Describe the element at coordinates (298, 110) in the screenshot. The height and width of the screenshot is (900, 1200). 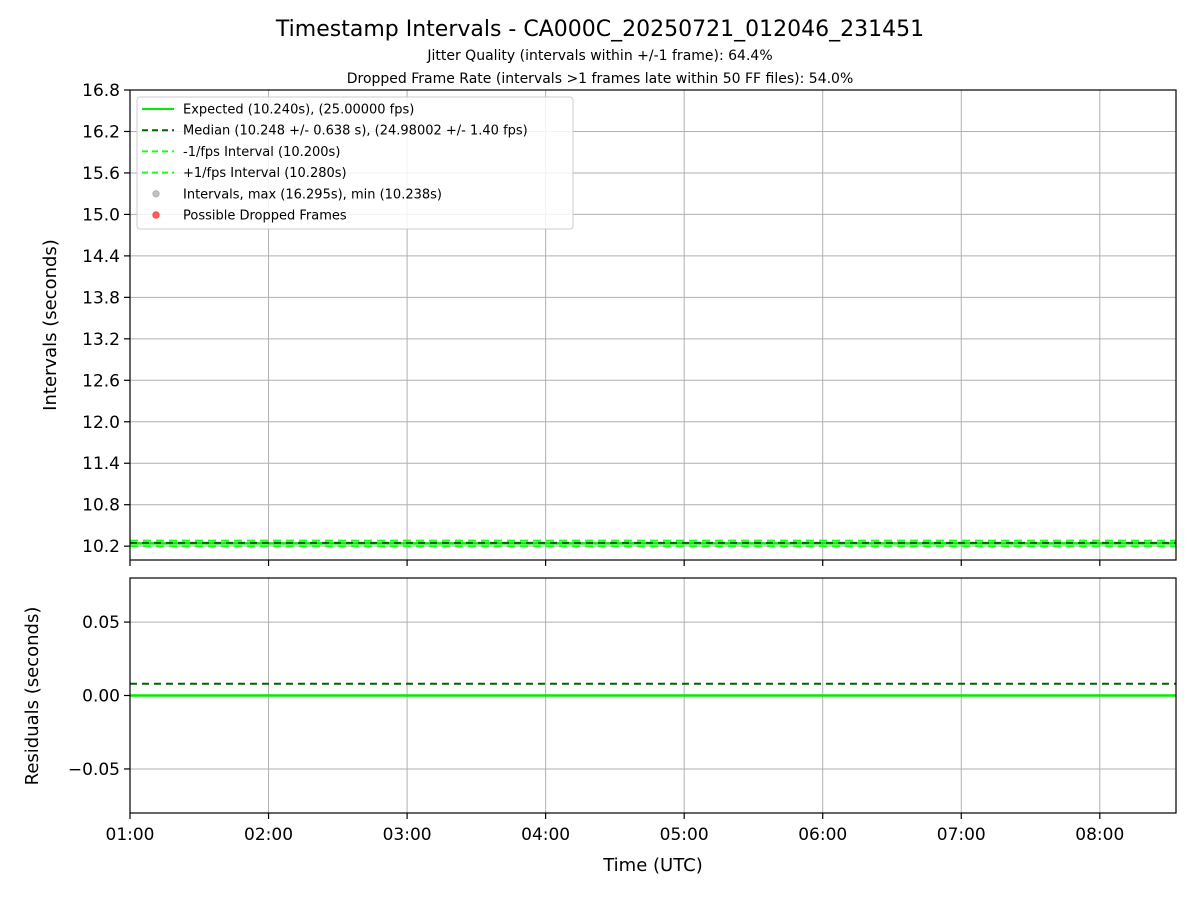
I see `legend-label: Expected (10.240s), (25.00000 fps)` at that location.